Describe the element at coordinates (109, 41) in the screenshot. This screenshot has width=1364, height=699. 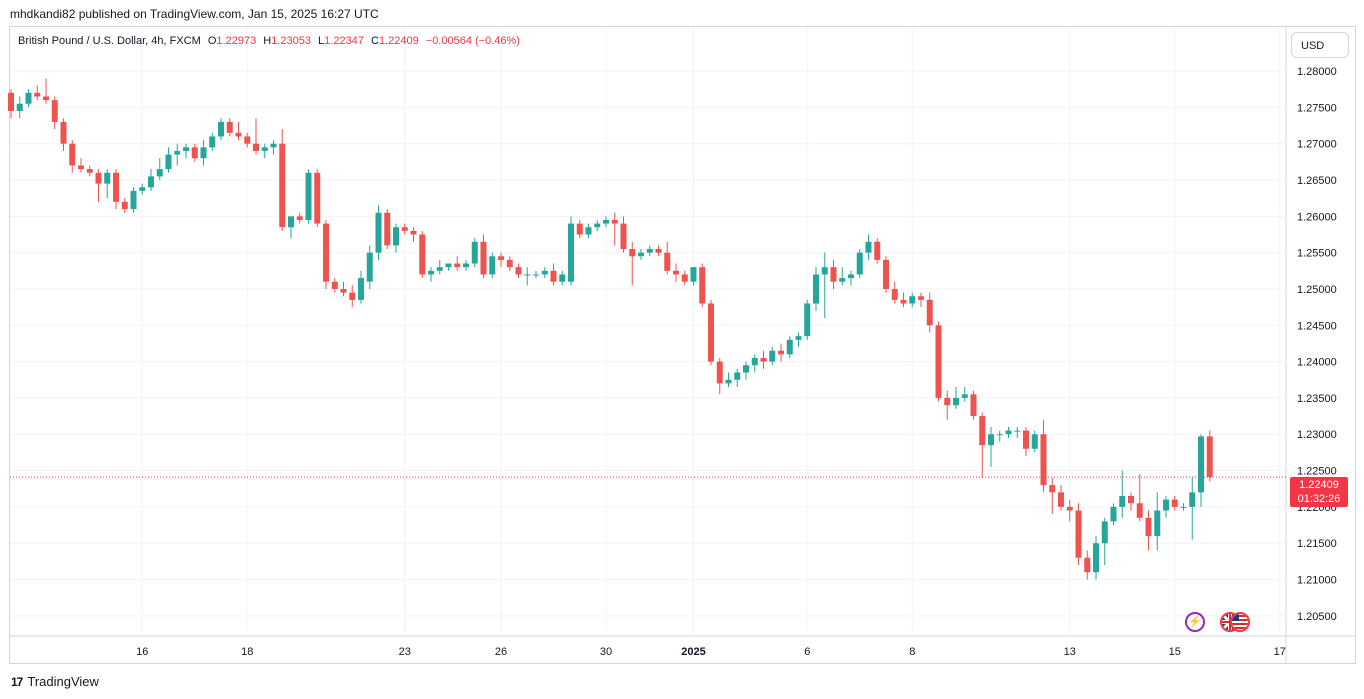
I see `symbol-title: British Pound / U.S. Dollar, 4h, FXCM` at that location.